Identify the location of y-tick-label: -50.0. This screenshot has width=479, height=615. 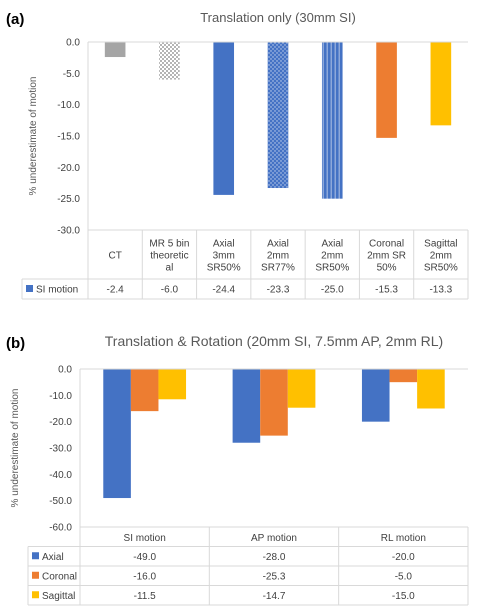
(60, 501).